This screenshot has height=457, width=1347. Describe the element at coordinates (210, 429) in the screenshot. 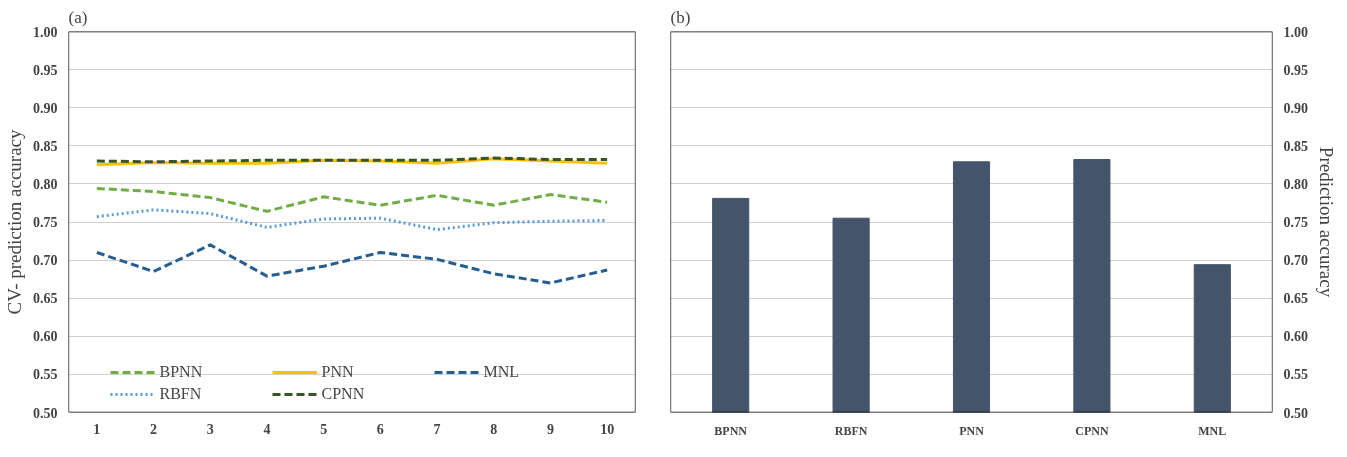

I see `x-tick-label: 3` at that location.